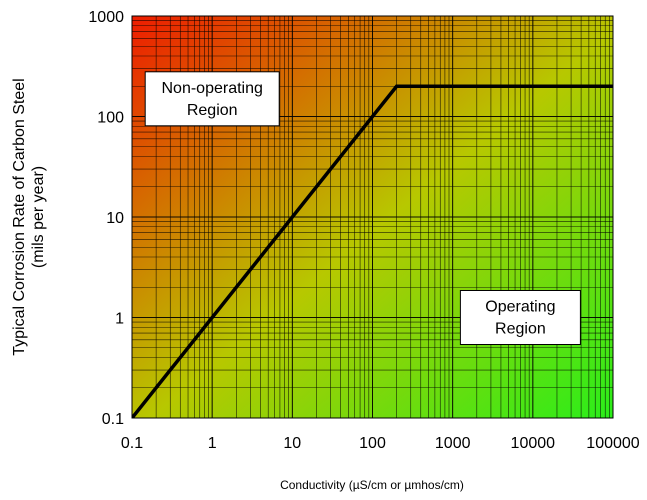 This screenshot has height=500, width=647. What do you see at coordinates (38, 217) in the screenshot?
I see `y-axis-title-line2: (mils per year)` at bounding box center [38, 217].